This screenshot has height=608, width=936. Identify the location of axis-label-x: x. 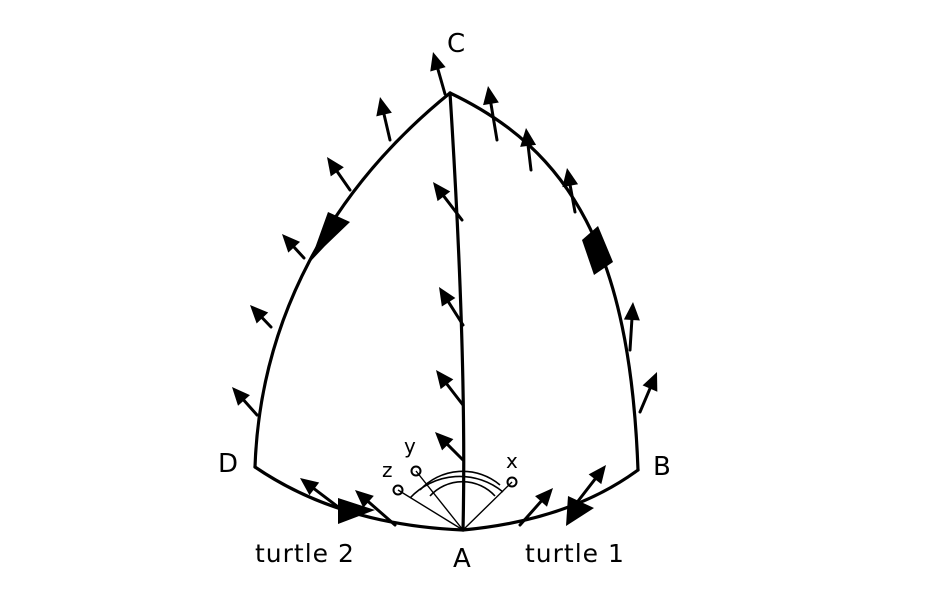
(512, 461).